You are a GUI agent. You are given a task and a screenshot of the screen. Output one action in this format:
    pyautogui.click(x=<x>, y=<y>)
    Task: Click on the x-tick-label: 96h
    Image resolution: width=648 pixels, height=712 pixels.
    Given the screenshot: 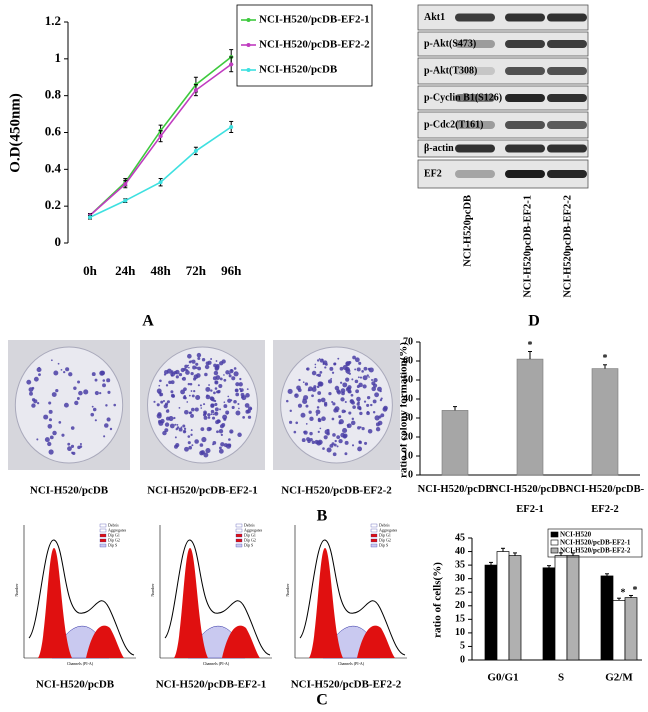 What is the action you would take?
    pyautogui.click(x=231, y=270)
    